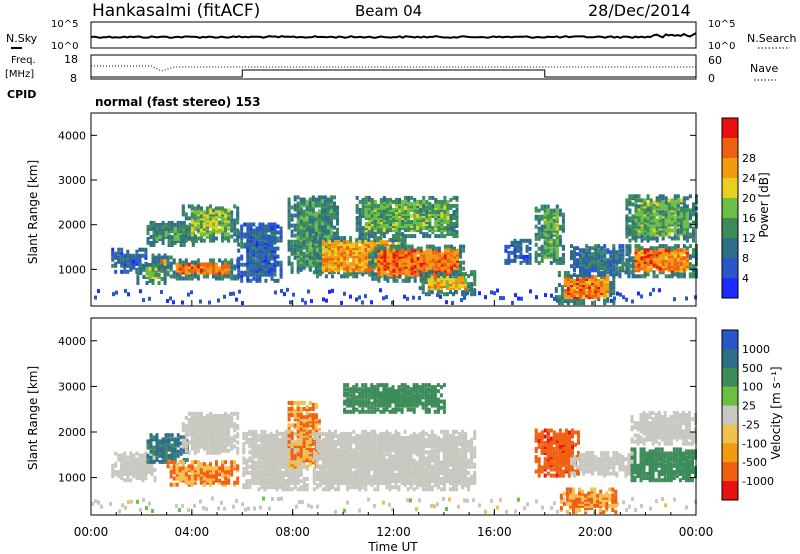 This screenshot has width=800, height=554. What do you see at coordinates (72, 180) in the screenshot?
I see `y-tick-label: 3000` at bounding box center [72, 180].